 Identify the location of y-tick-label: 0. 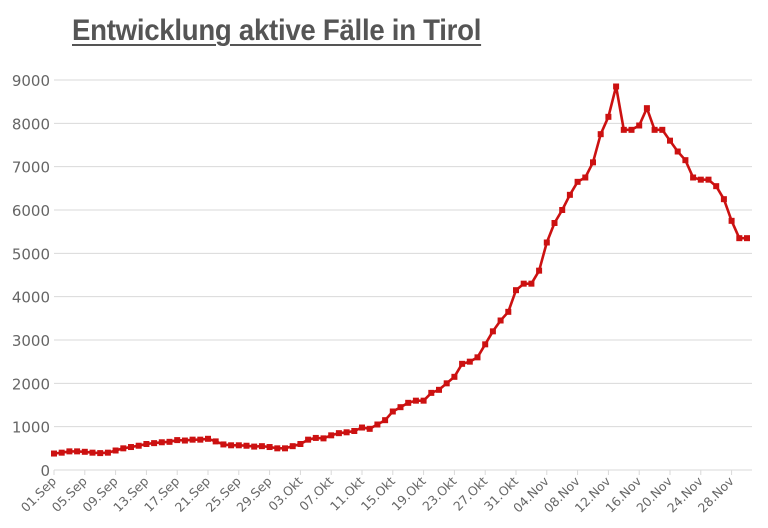
(45, 471).